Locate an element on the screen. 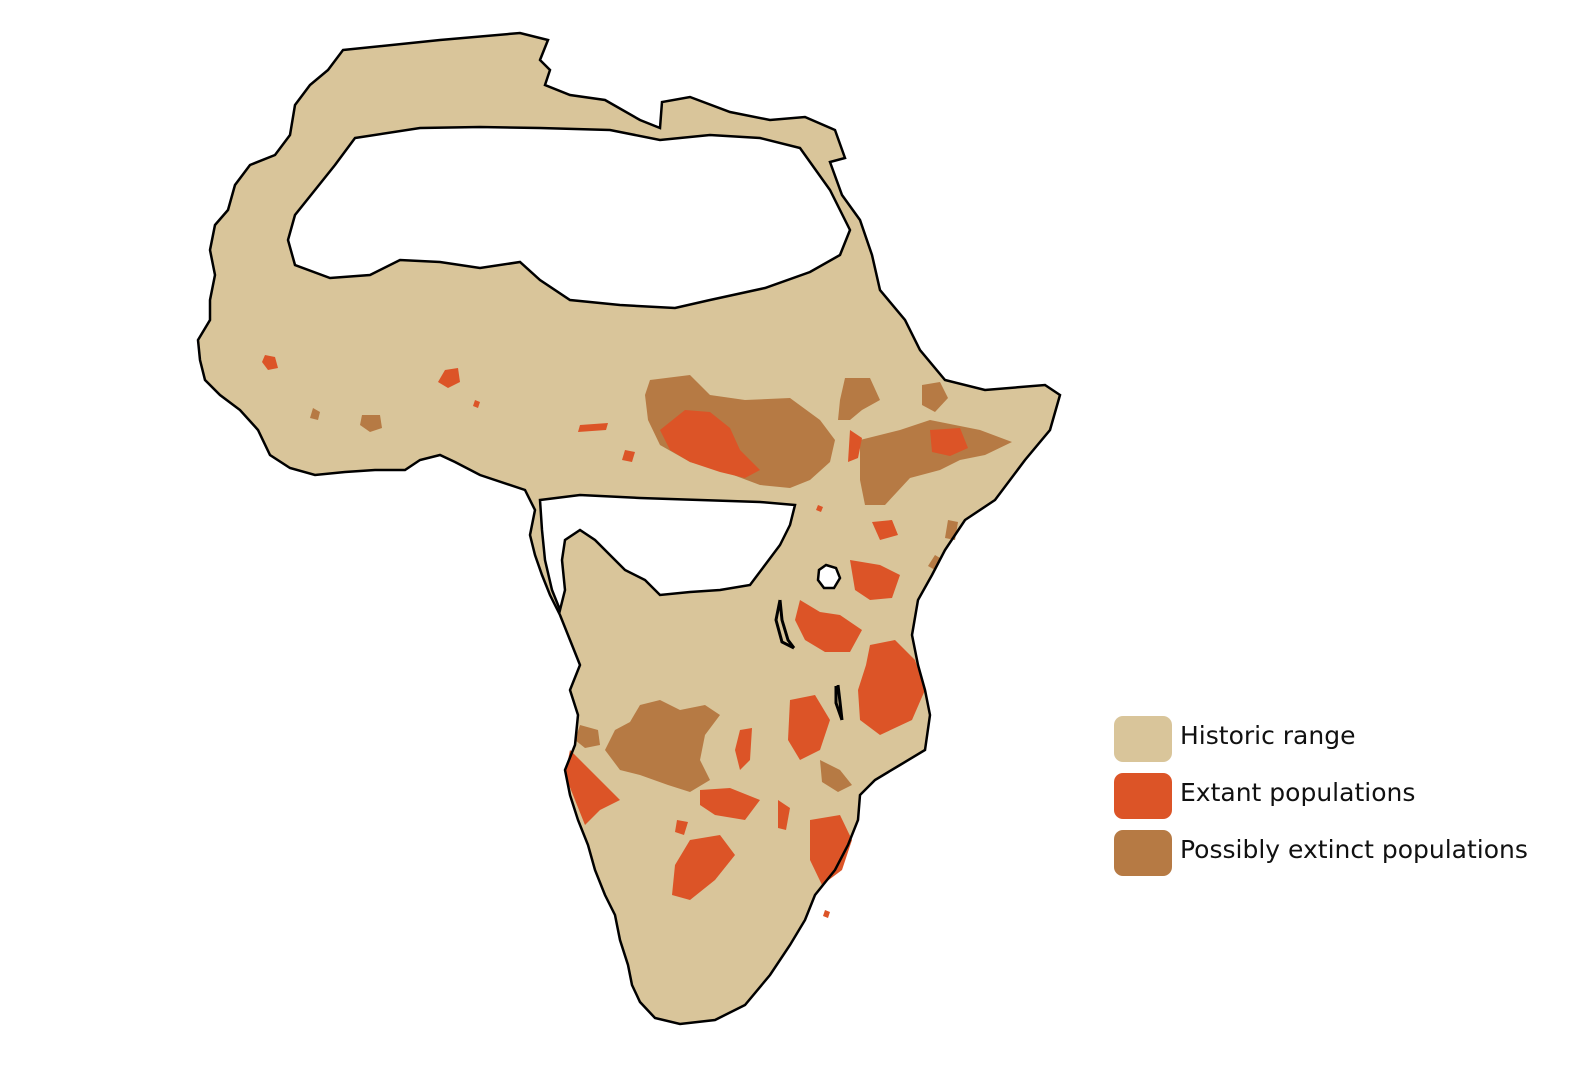 The width and height of the screenshot is (1596, 1074). historic-range-swatch is located at coordinates (1143, 739).